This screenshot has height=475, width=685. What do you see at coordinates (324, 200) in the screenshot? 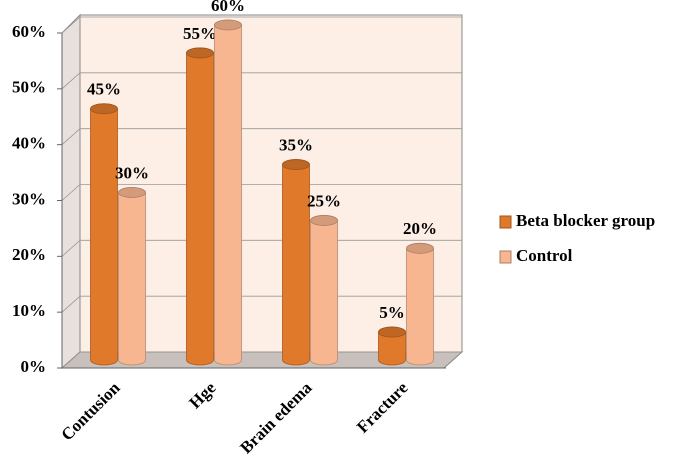
I see `value-label: 25%` at bounding box center [324, 200].